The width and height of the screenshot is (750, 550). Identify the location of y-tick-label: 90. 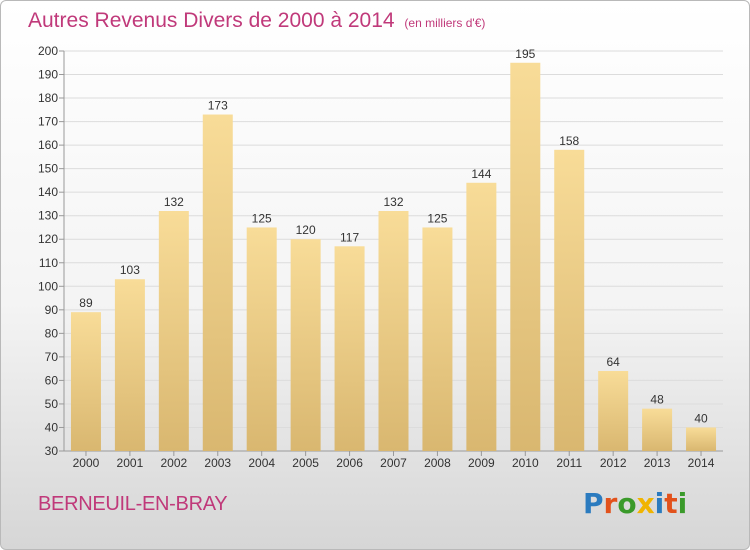
(52, 310).